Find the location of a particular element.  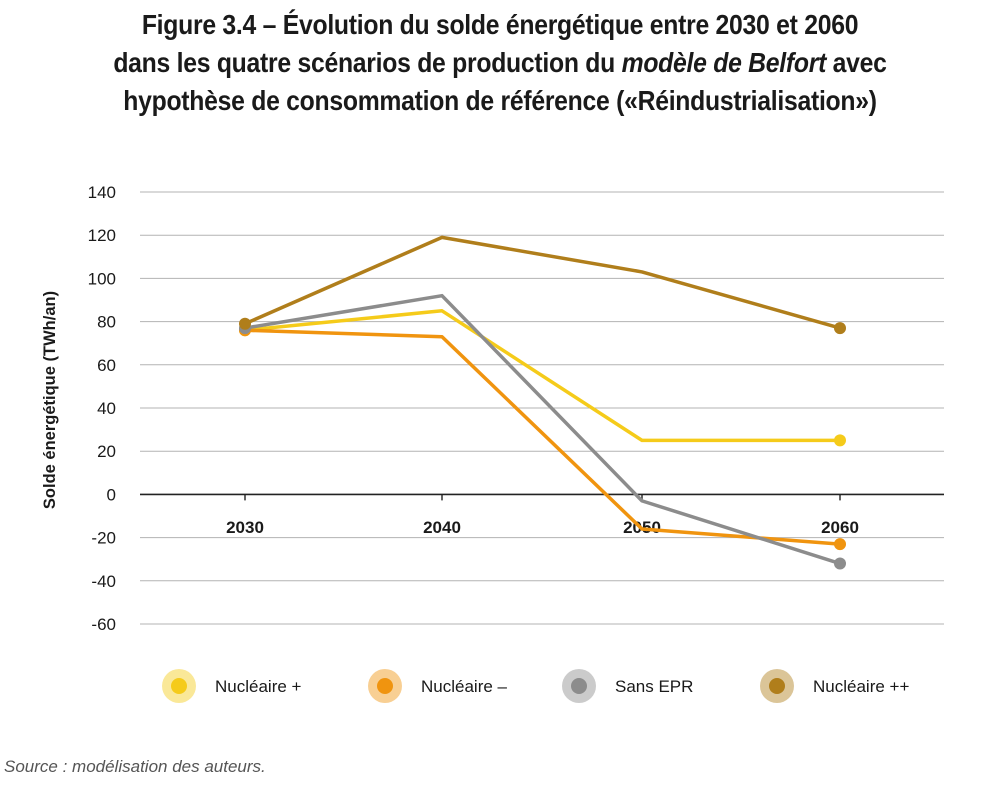

legend-label: Nucléaire ++ is located at coordinates (861, 686).